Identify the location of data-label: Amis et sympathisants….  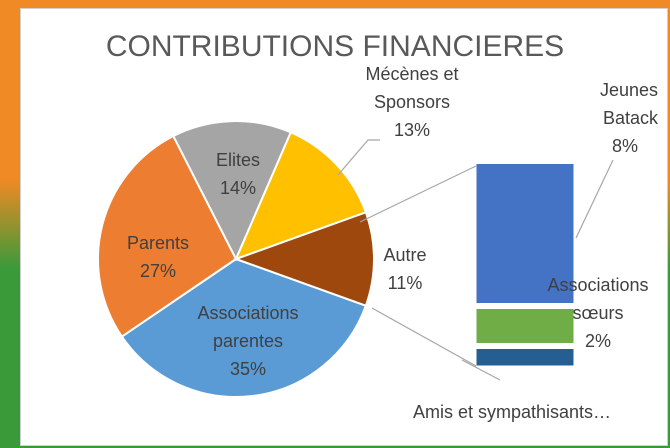
(512, 412).